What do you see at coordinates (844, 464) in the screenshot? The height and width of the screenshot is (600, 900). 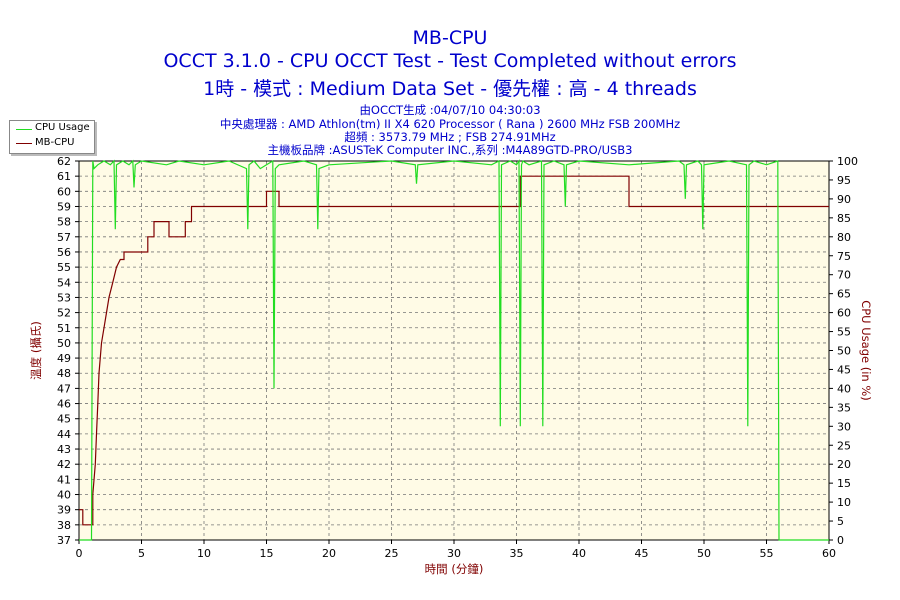 I see `y2-tick-label: 20` at bounding box center [844, 464].